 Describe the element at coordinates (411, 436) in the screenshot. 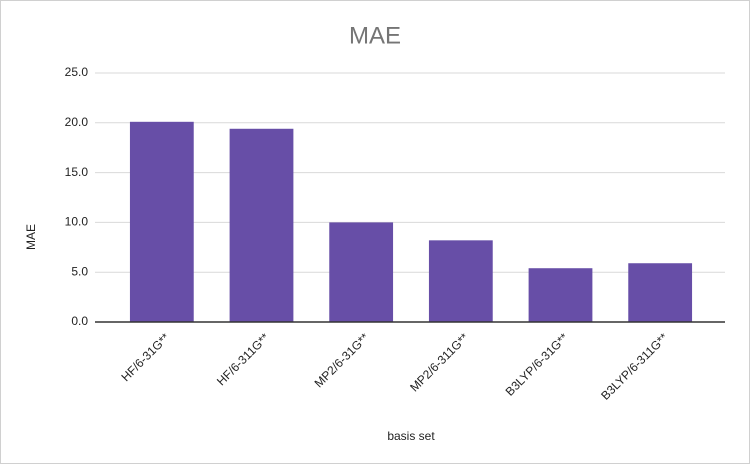

I see `x-axis-label: basis set` at that location.